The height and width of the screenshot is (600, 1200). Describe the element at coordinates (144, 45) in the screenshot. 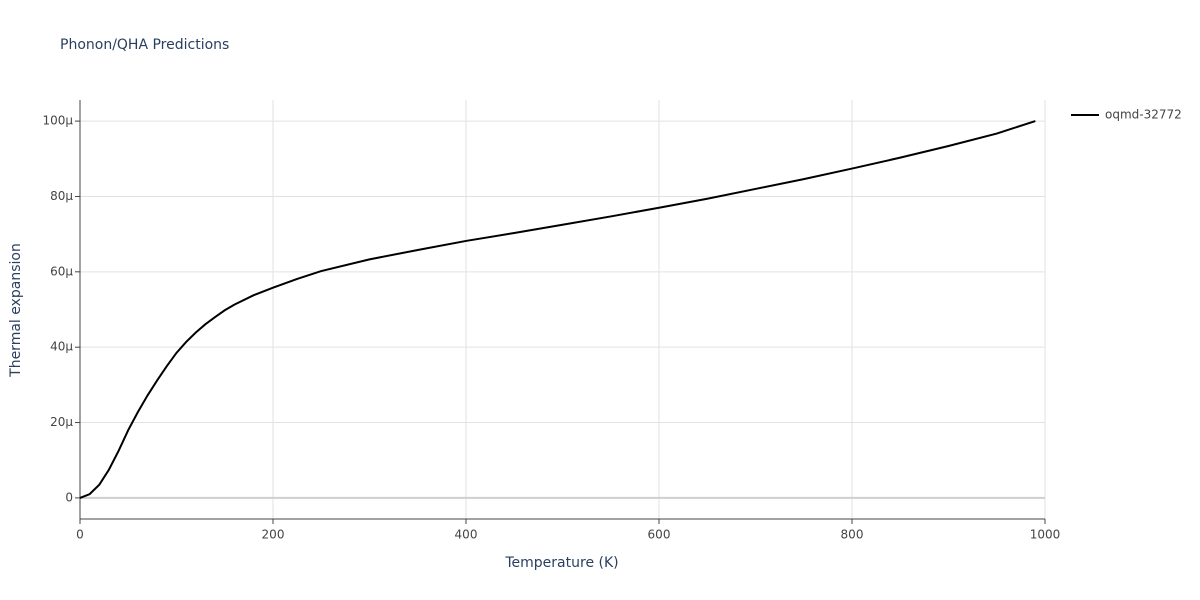

I see `chart-title: Phonon/QHA Predictions` at that location.